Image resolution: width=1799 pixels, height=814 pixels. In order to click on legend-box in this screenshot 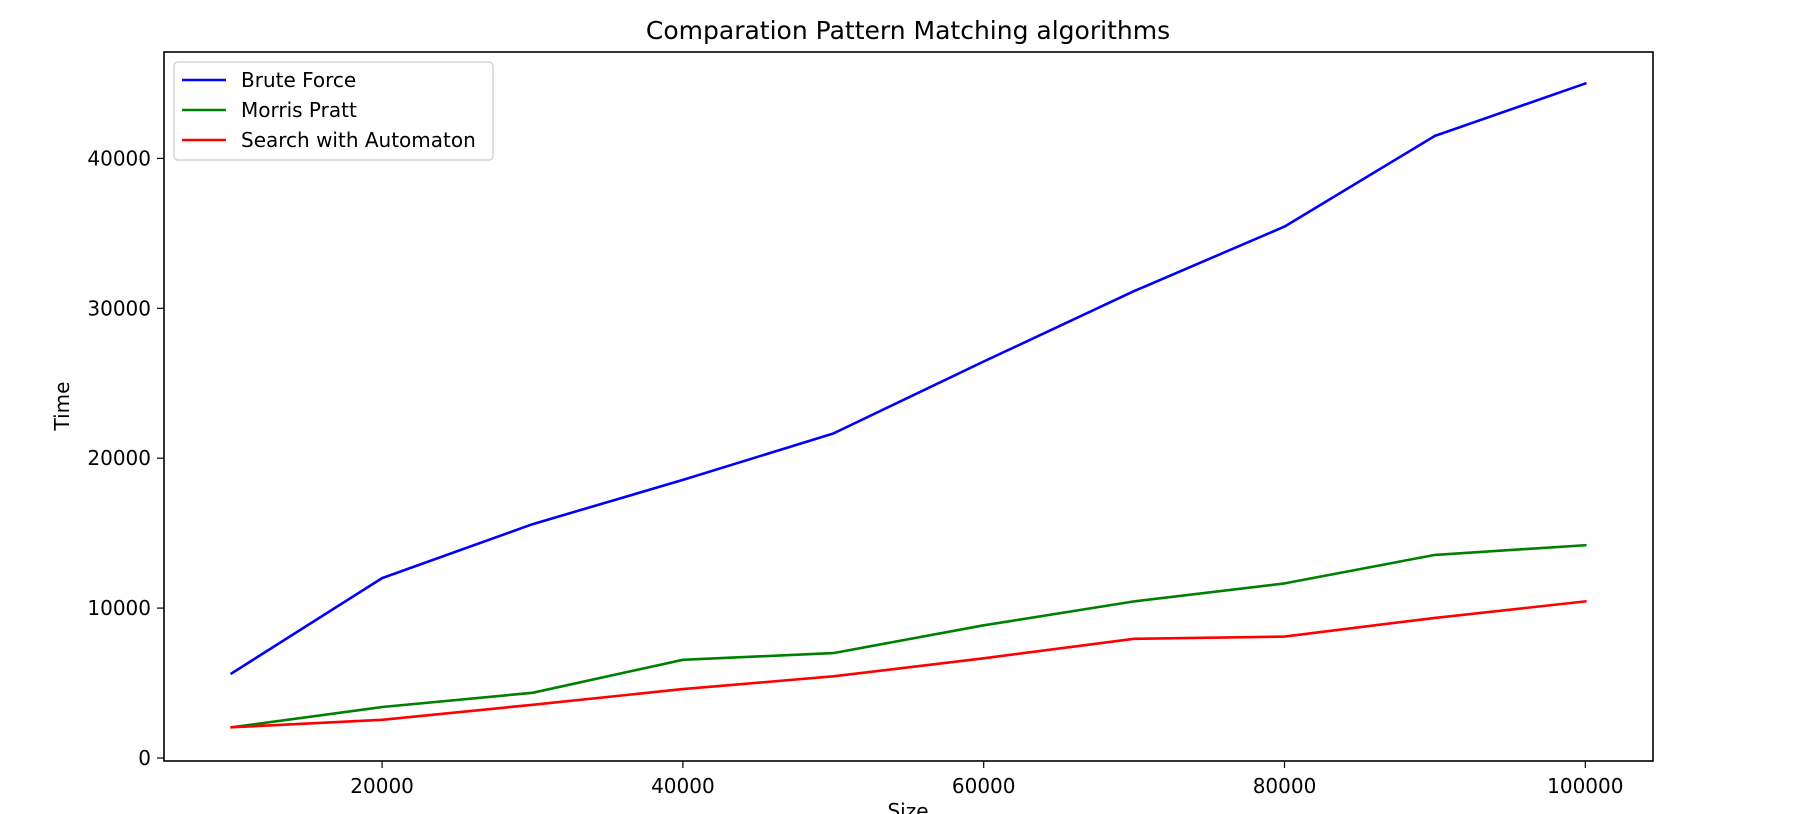, I will do `click(333, 111)`.